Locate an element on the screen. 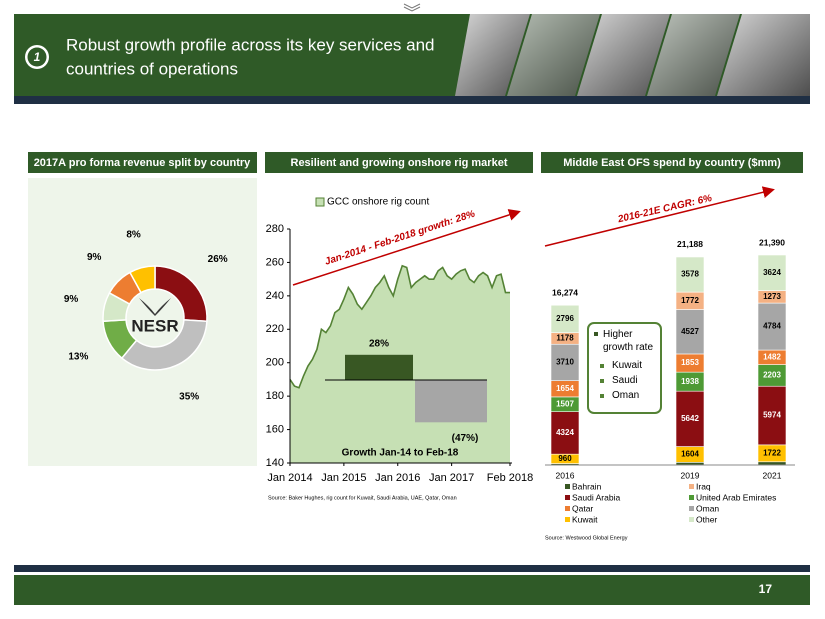  section-title: 2017A pro forma revenue split by country is located at coordinates (142, 163).